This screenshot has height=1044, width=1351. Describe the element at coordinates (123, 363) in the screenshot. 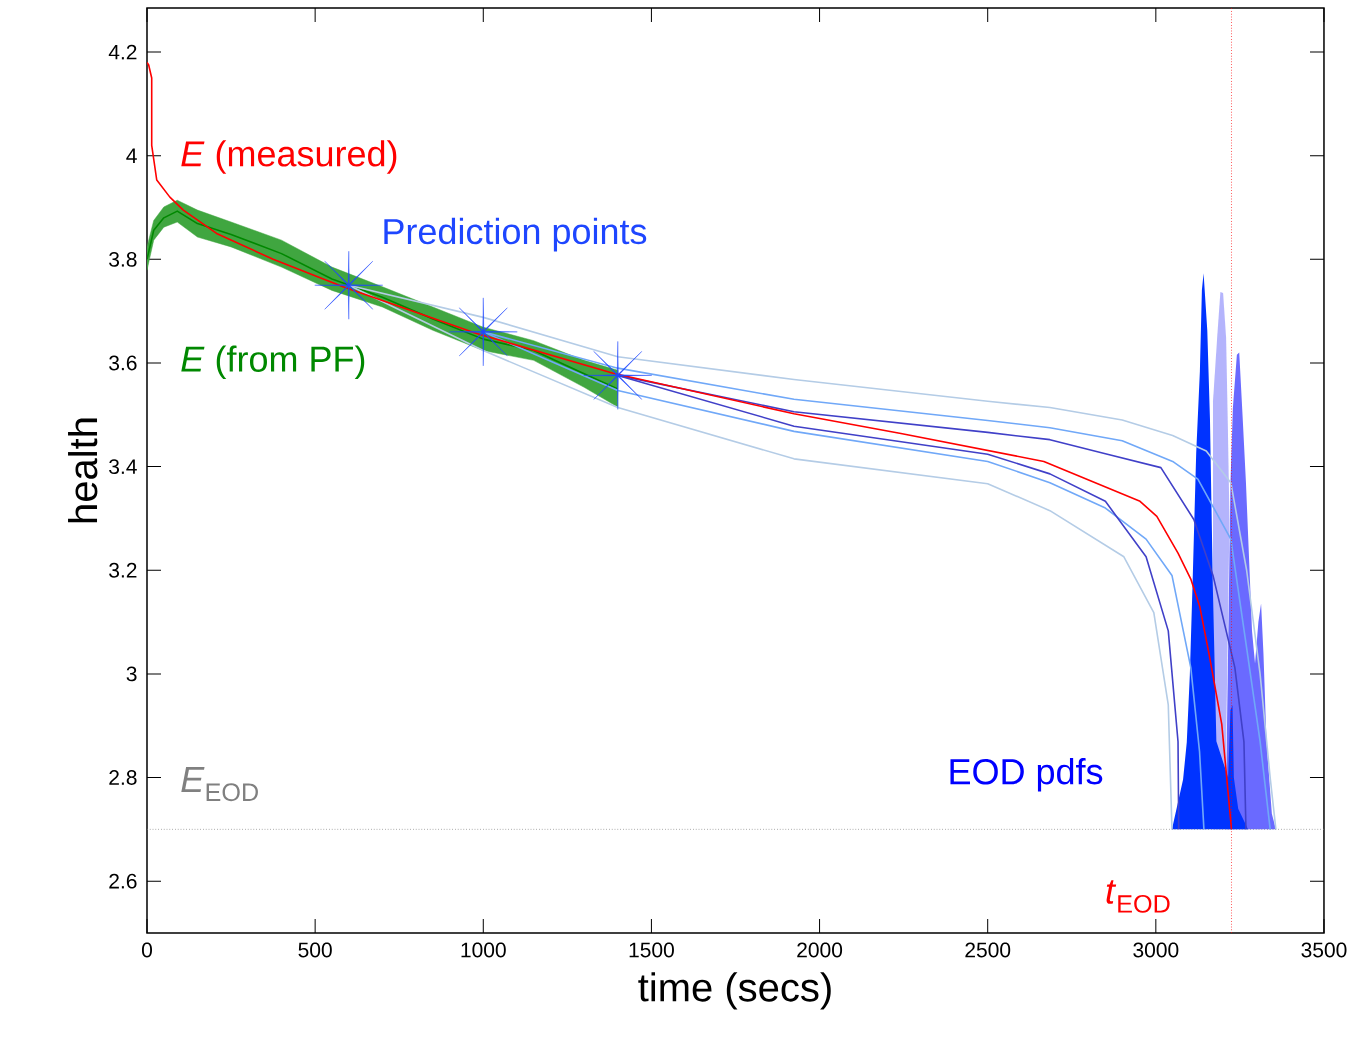

I see `y-tick-label: 3.6` at that location.